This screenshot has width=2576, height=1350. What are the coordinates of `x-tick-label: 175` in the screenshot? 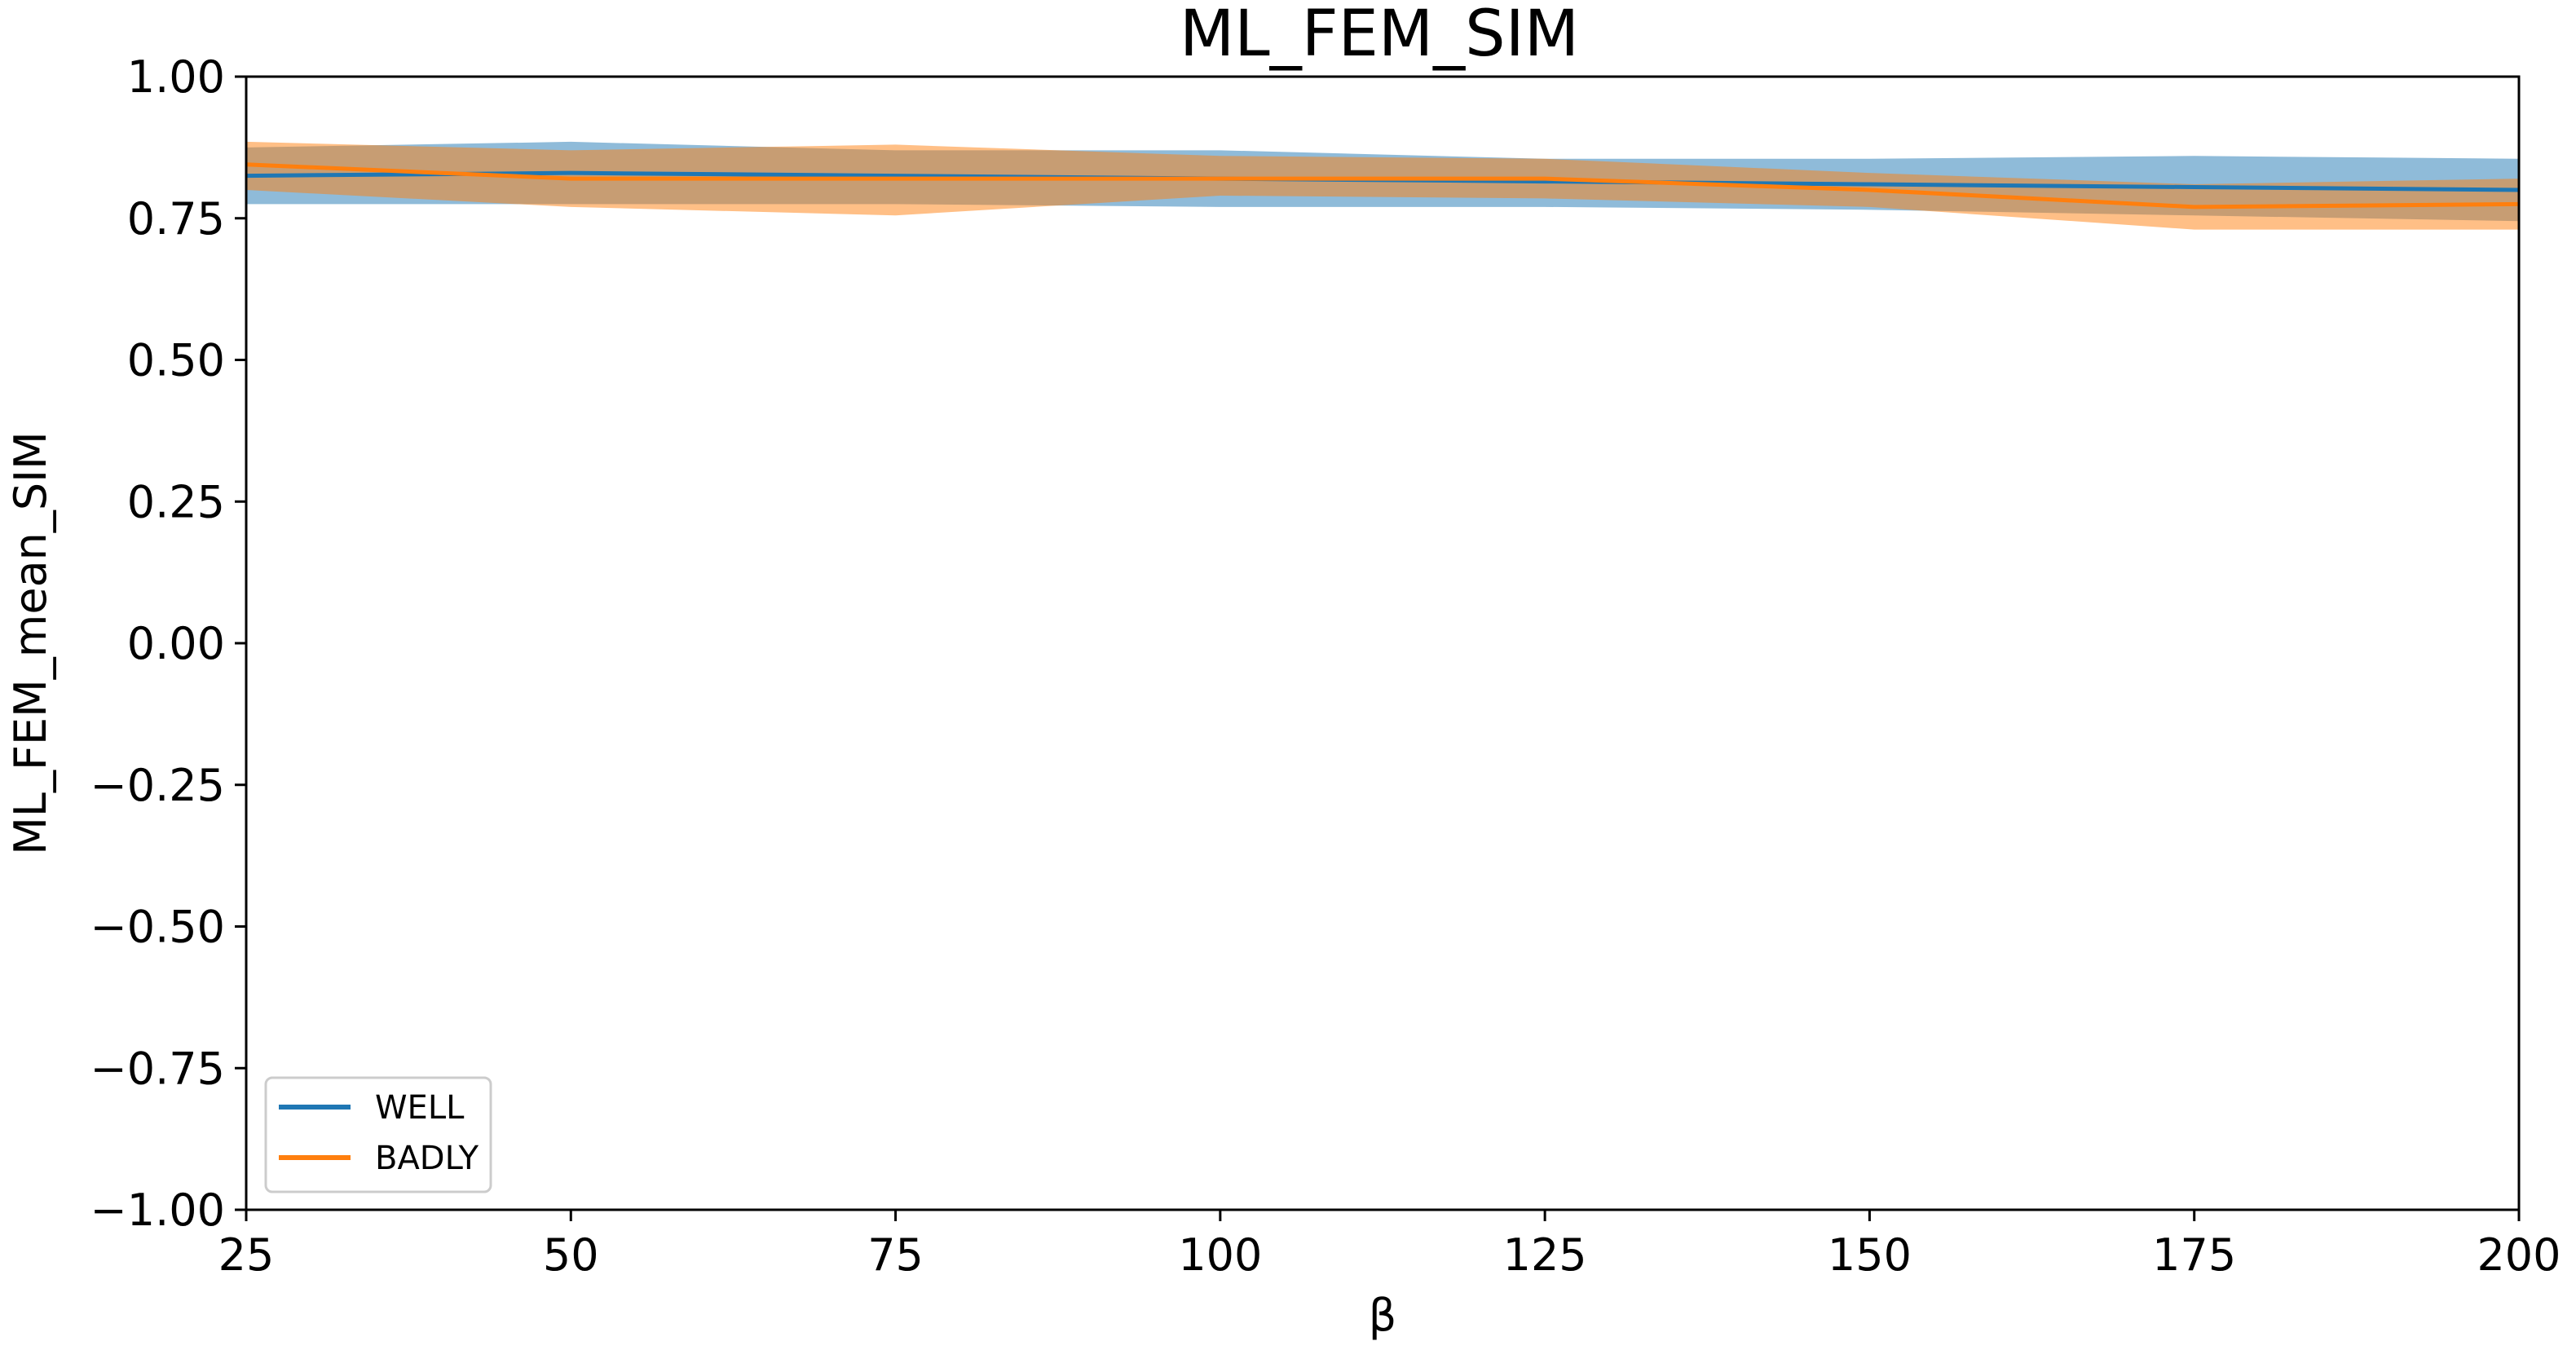 It's located at (2194, 1255).